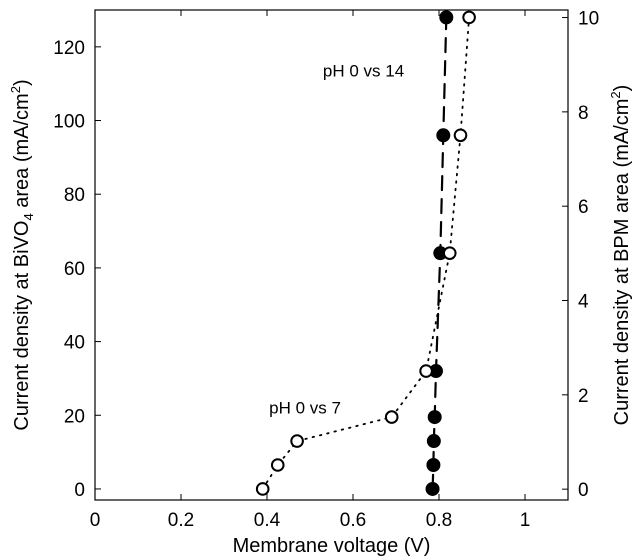 Image resolution: width=640 pixels, height=556 pixels. What do you see at coordinates (439, 520) in the screenshot?
I see `x-tick-label: 0.8` at bounding box center [439, 520].